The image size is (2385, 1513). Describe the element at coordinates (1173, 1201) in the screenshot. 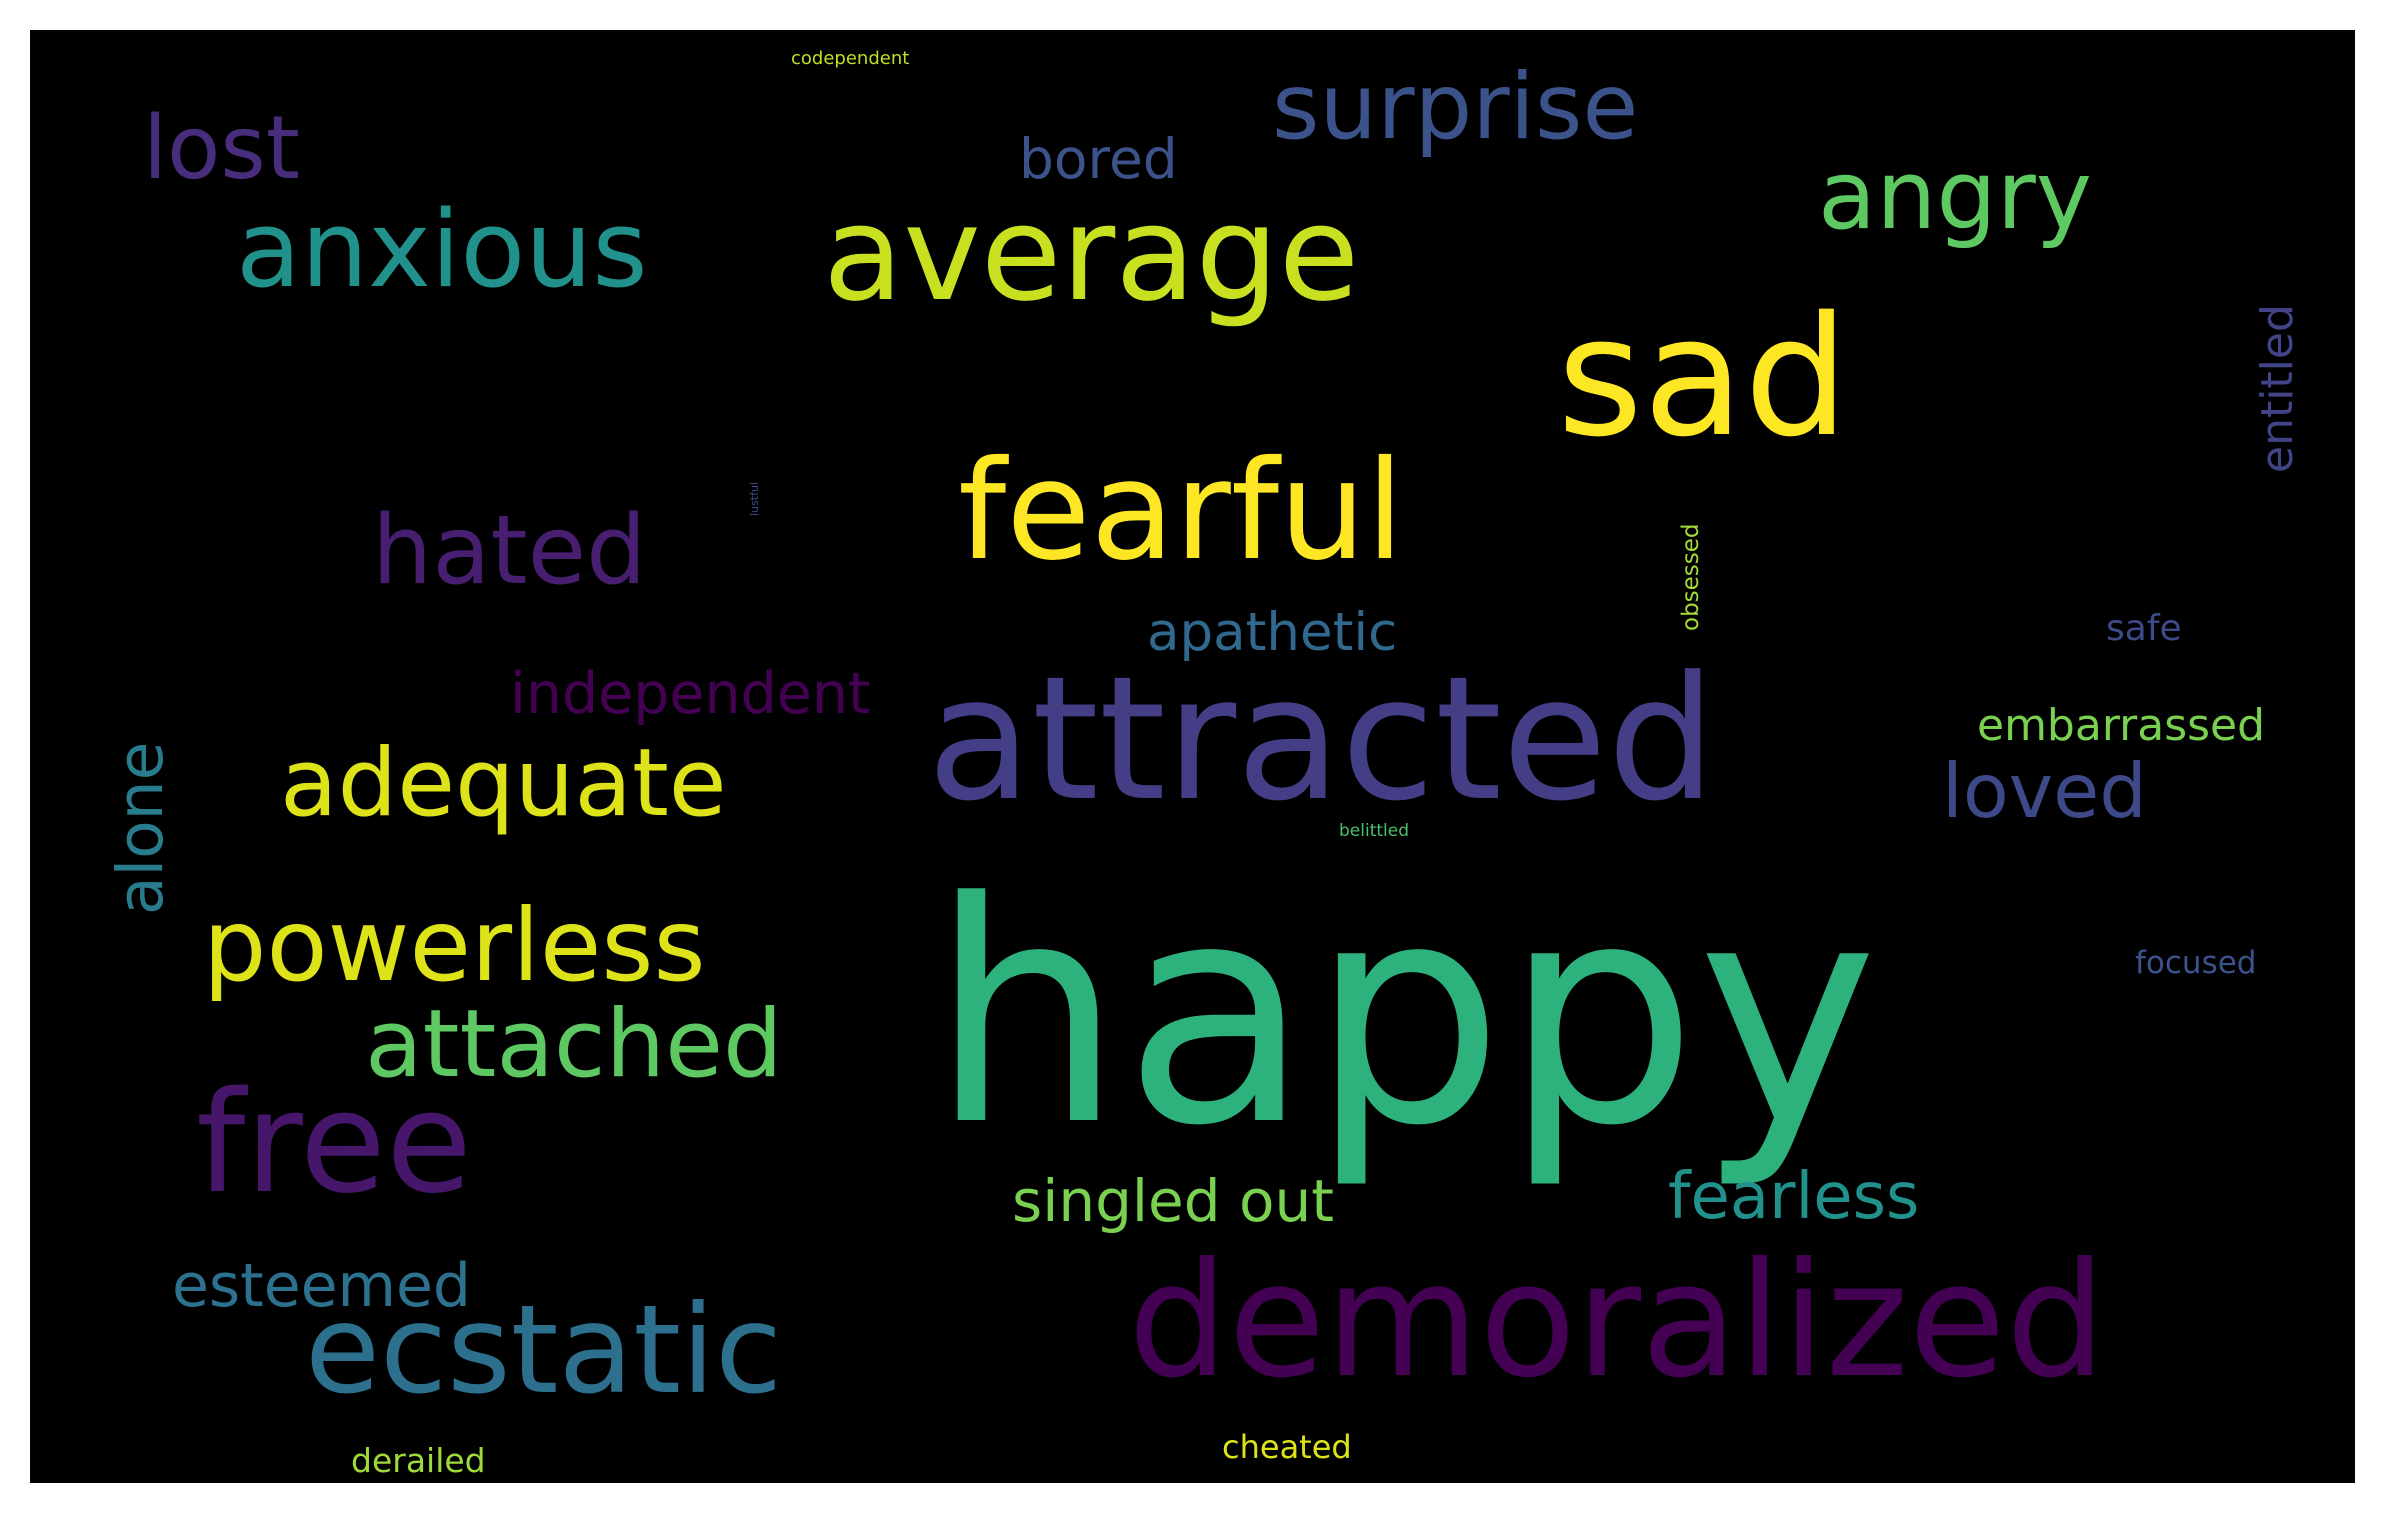

I see `word-singled-out: singled out` at that location.